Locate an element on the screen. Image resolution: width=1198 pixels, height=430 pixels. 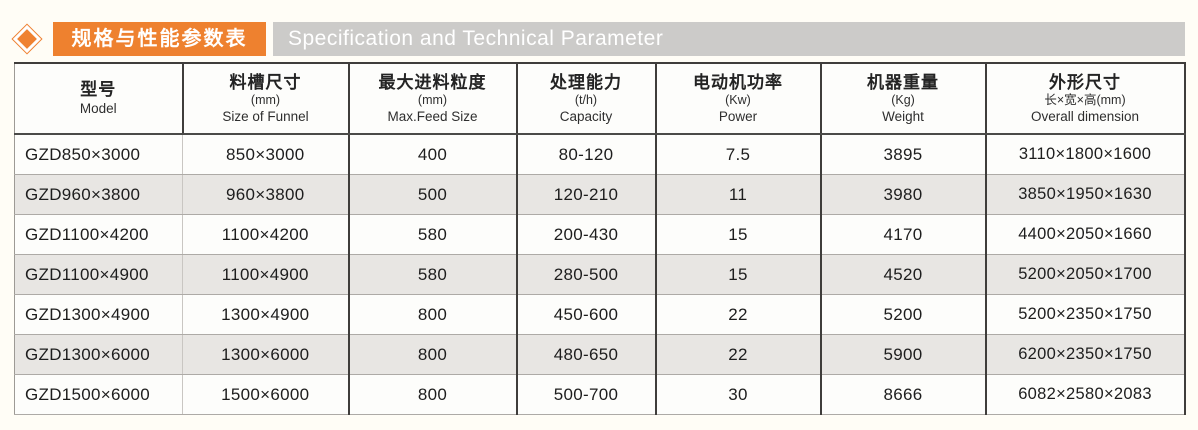
column-header: 最大进料粒度 (mm) Max.Feed Size is located at coordinates (433, 99).